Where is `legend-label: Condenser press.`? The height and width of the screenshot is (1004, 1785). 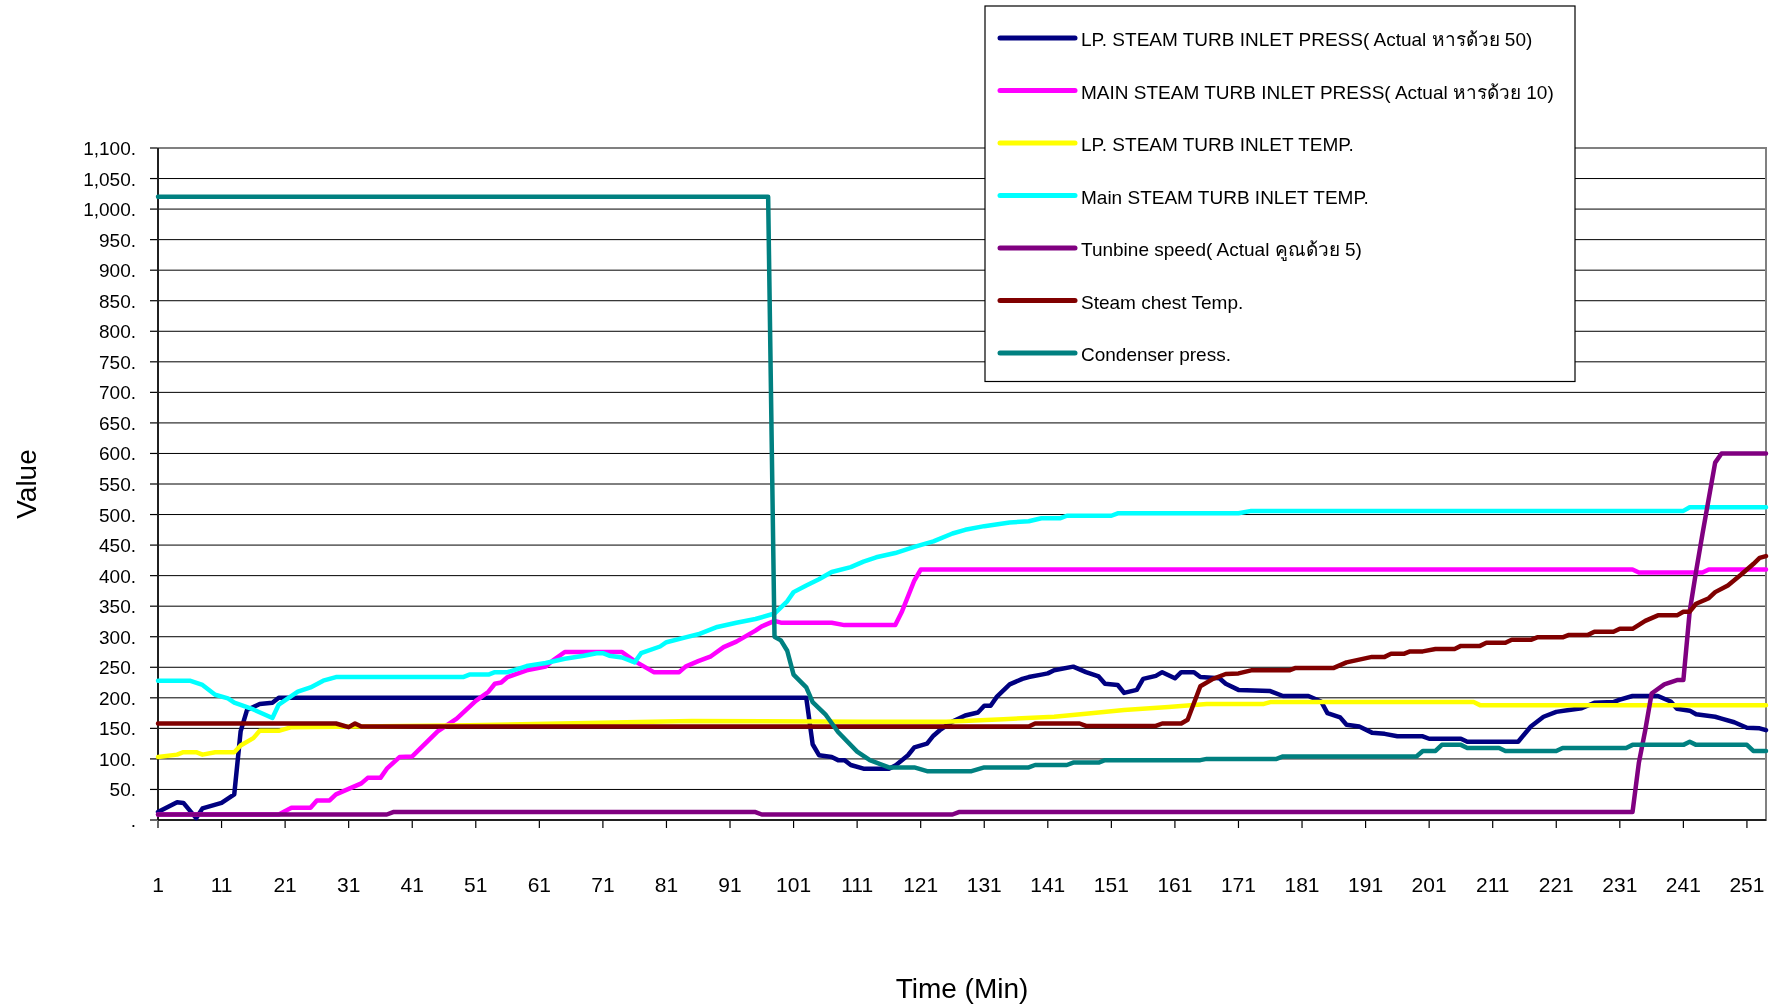
legend-label: Condenser press. is located at coordinates (1156, 354).